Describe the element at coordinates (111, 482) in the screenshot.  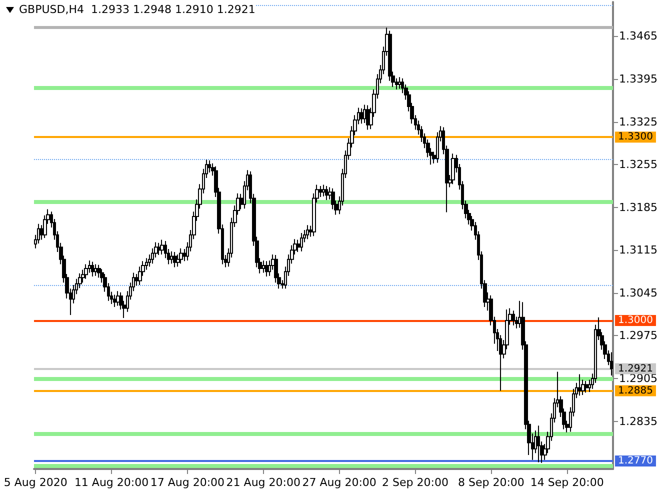
I see `x-tick-label: 11 Aug 20:00` at that location.